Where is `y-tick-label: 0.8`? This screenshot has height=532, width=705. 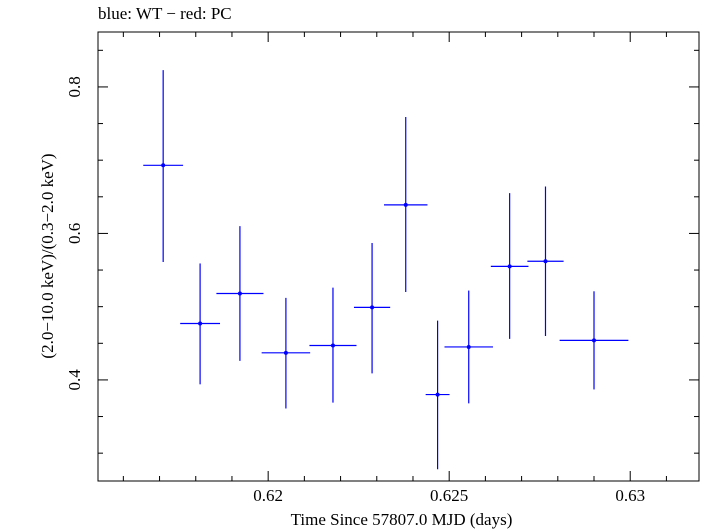
y-tick-label: 0.8 is located at coordinates (74, 86).